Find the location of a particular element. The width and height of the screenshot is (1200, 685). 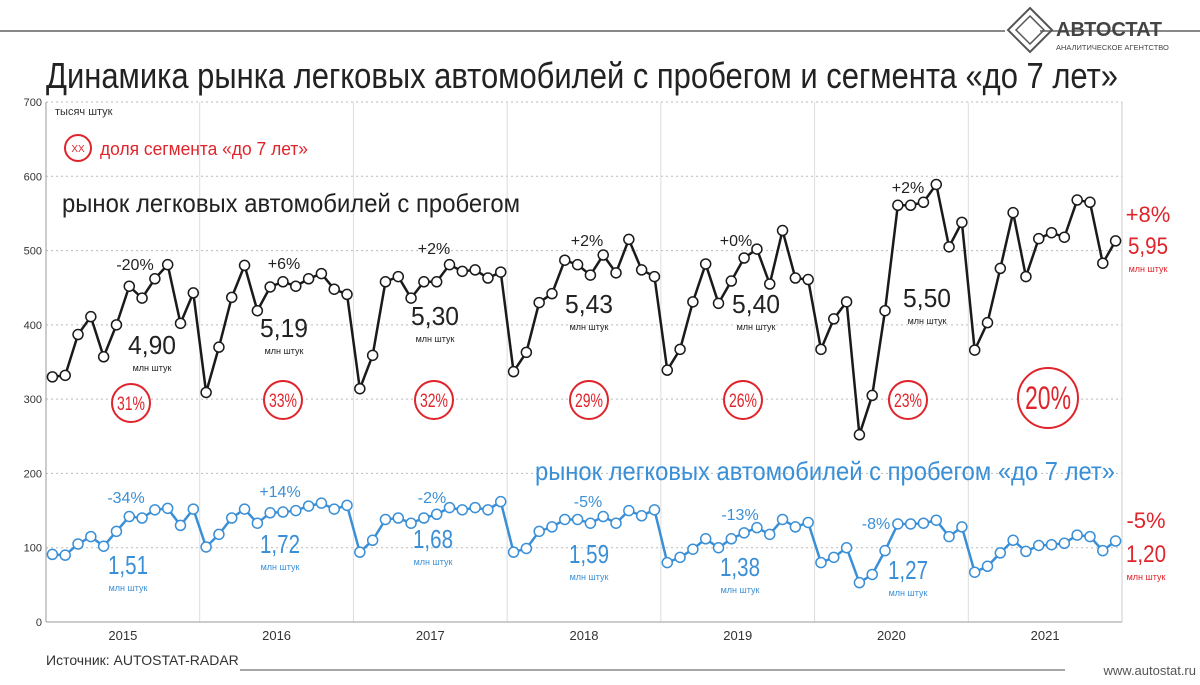

y-tick-label: 300 is located at coordinates (33, 400).